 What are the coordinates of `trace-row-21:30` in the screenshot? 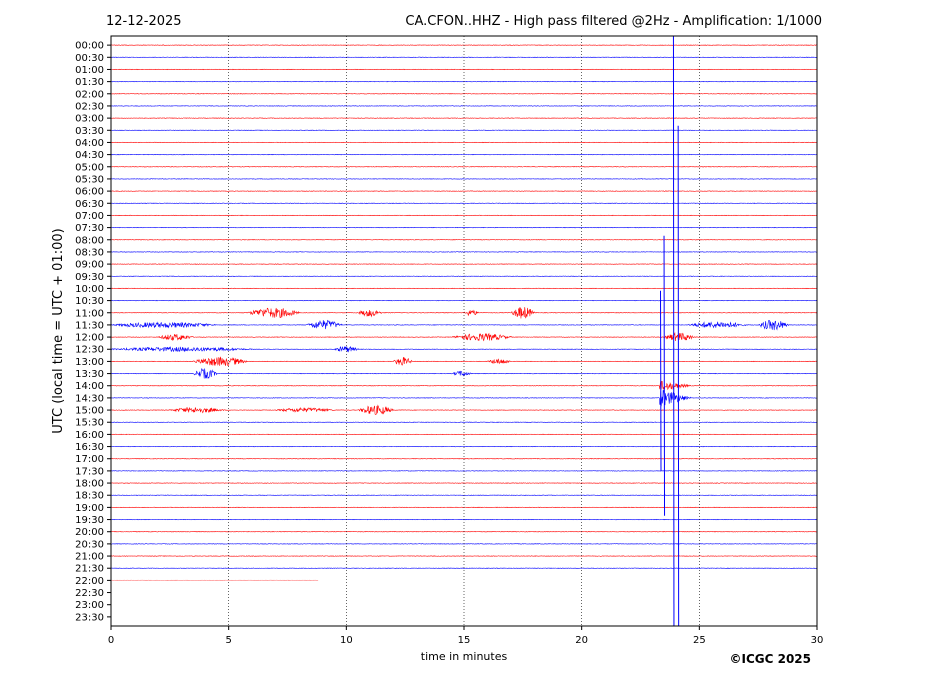 It's located at (464, 568).